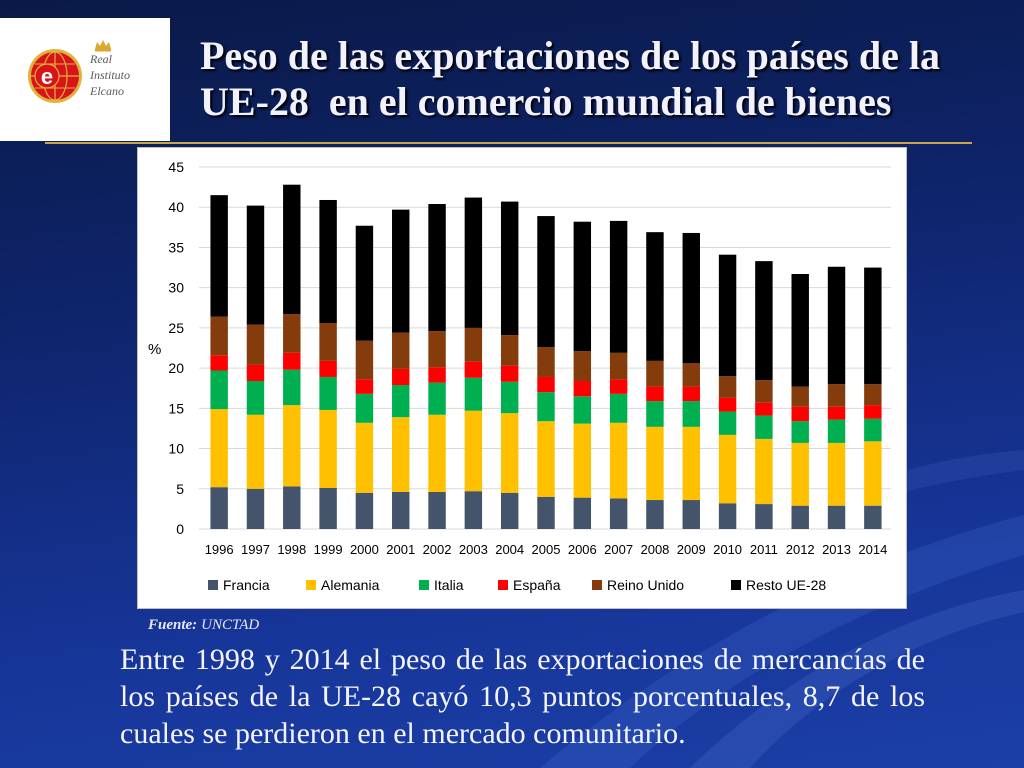 The height and width of the screenshot is (768, 1024). I want to click on x-tick-label: 2013, so click(836, 549).